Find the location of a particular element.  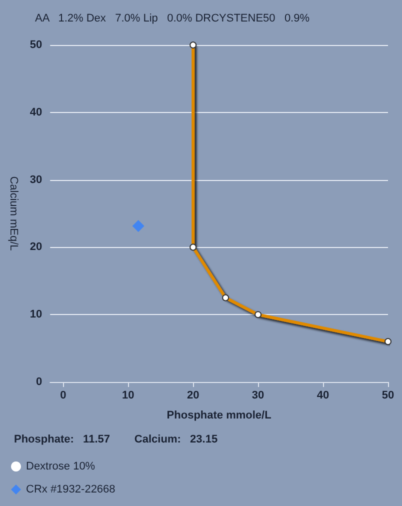

x-tick-label: 40 is located at coordinates (323, 396).